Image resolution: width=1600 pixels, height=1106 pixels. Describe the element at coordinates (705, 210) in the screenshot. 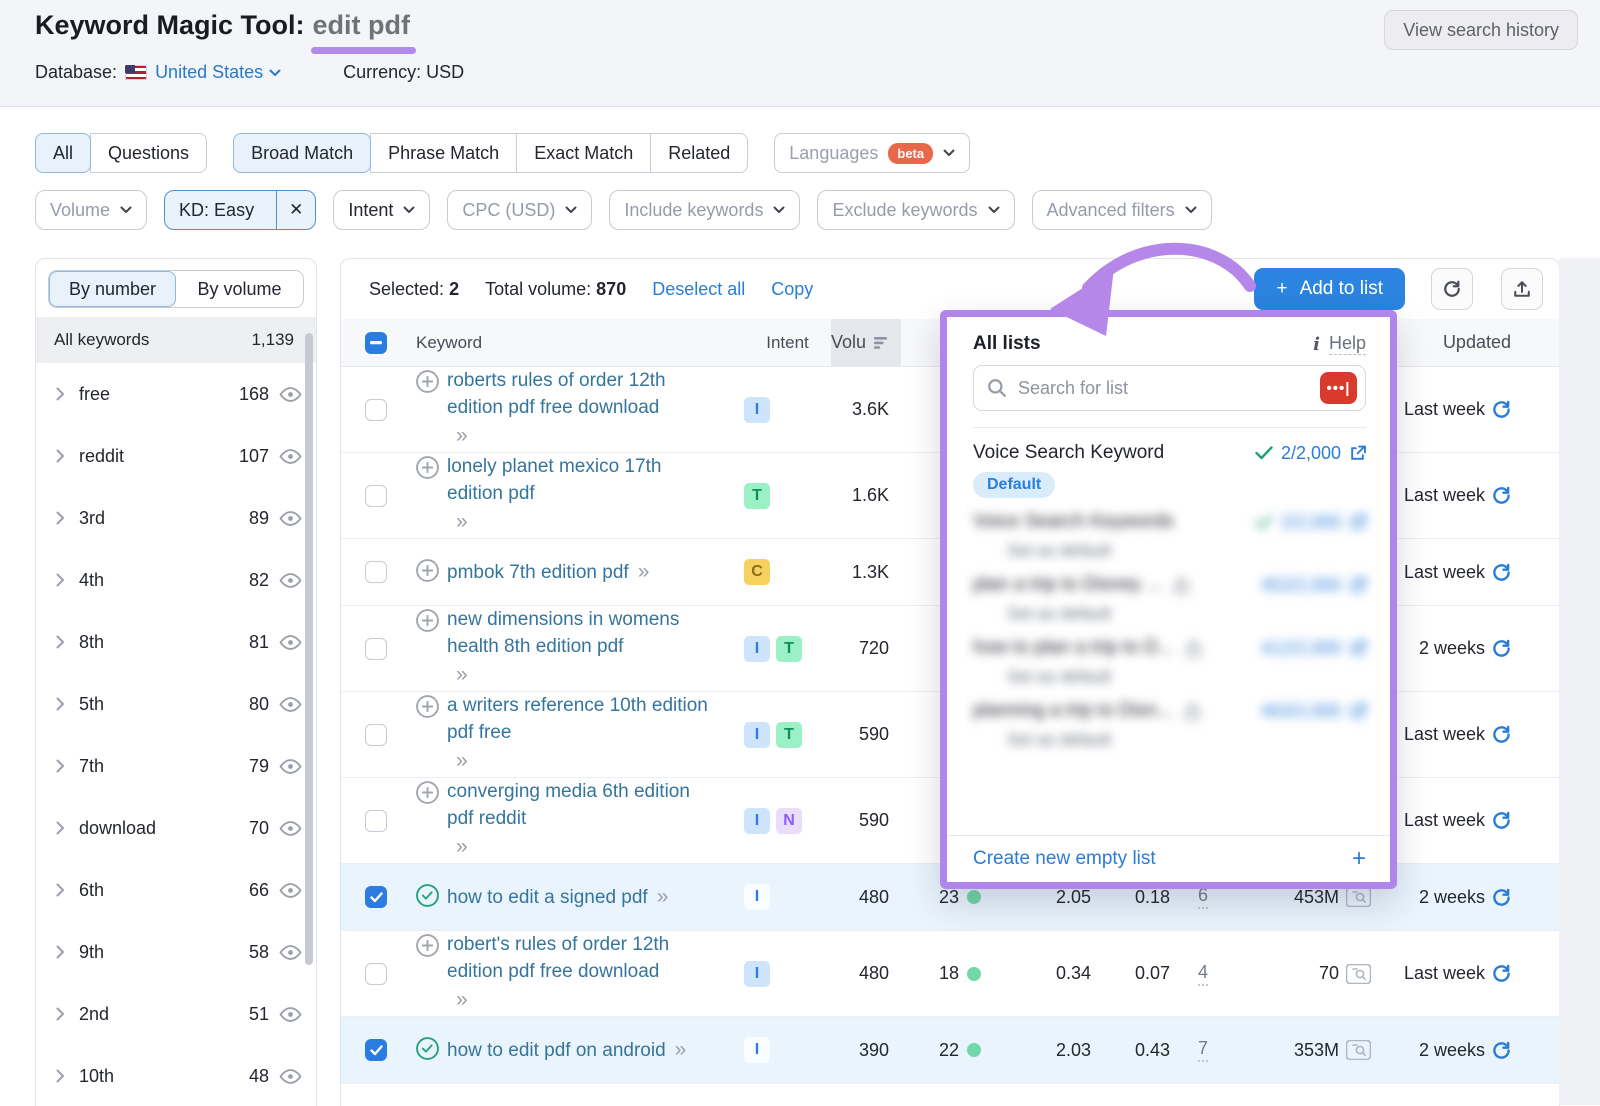

I see `include-keywords-filter: Include keywords` at that location.